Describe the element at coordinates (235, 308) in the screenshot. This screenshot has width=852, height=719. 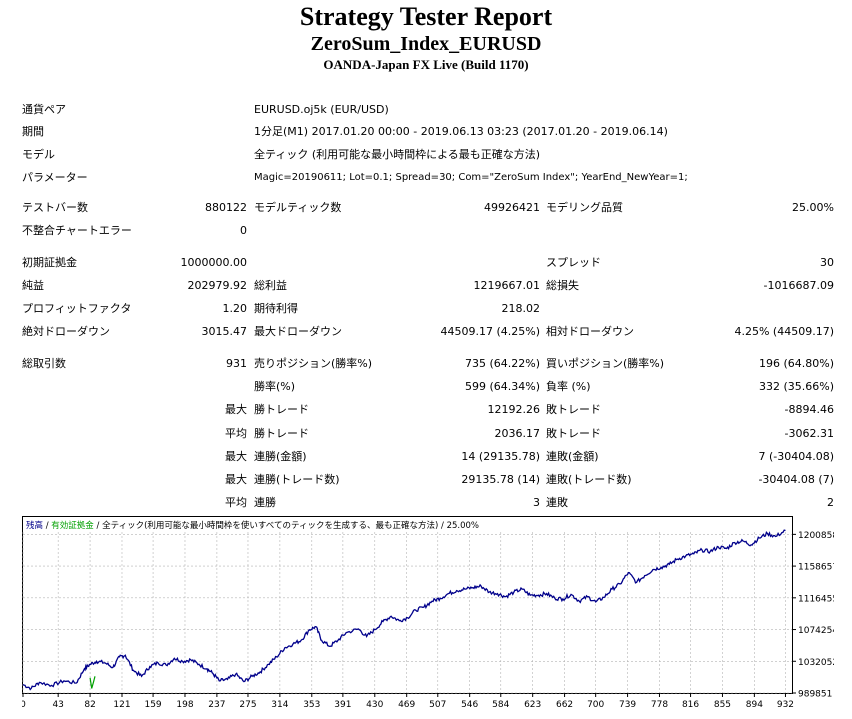
I see `pf-value: 1.20` at that location.